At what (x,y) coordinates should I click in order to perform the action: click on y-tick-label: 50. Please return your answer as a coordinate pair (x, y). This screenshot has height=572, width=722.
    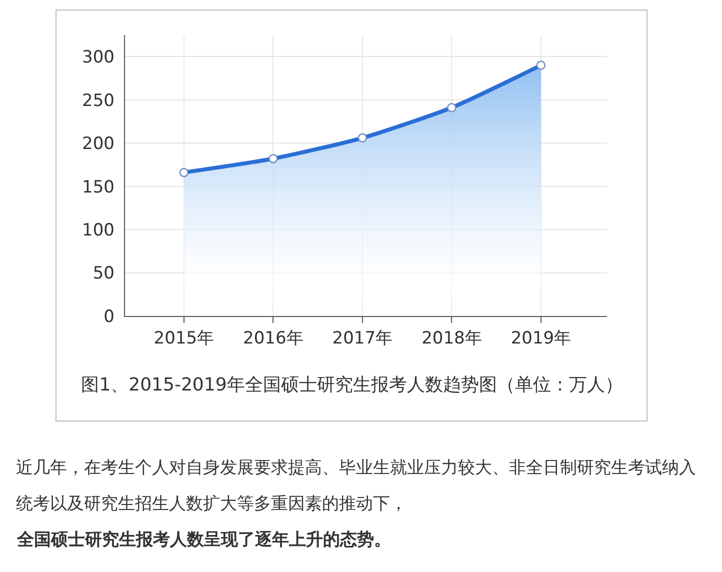
    Looking at the image, I should click on (103, 274).